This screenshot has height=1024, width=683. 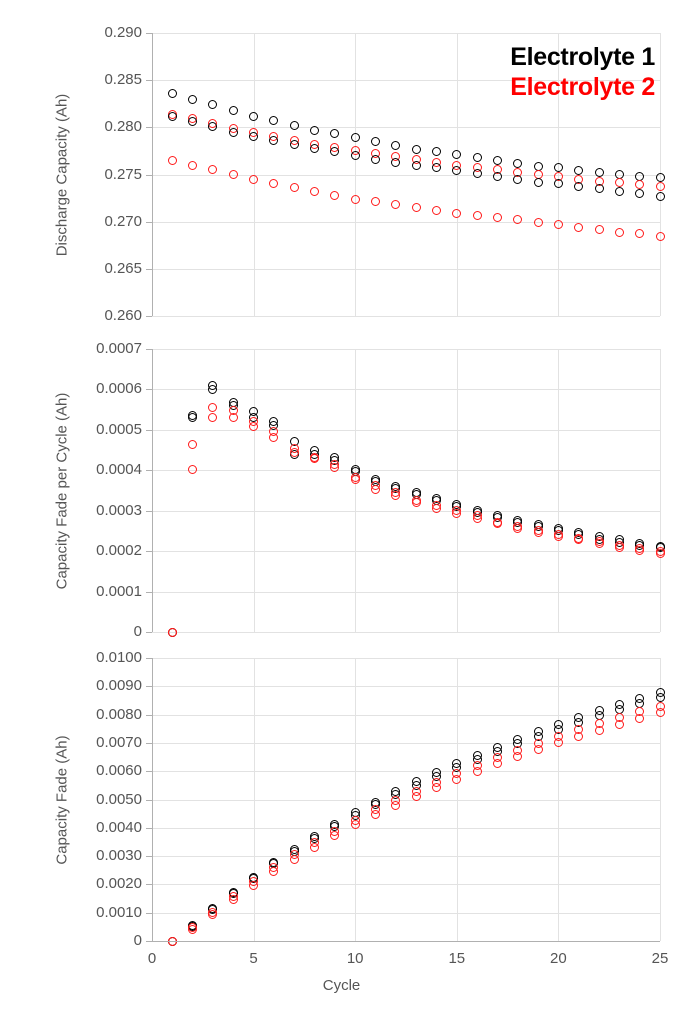 I want to click on y-tick-label: 0.0050, so click(x=119, y=799).